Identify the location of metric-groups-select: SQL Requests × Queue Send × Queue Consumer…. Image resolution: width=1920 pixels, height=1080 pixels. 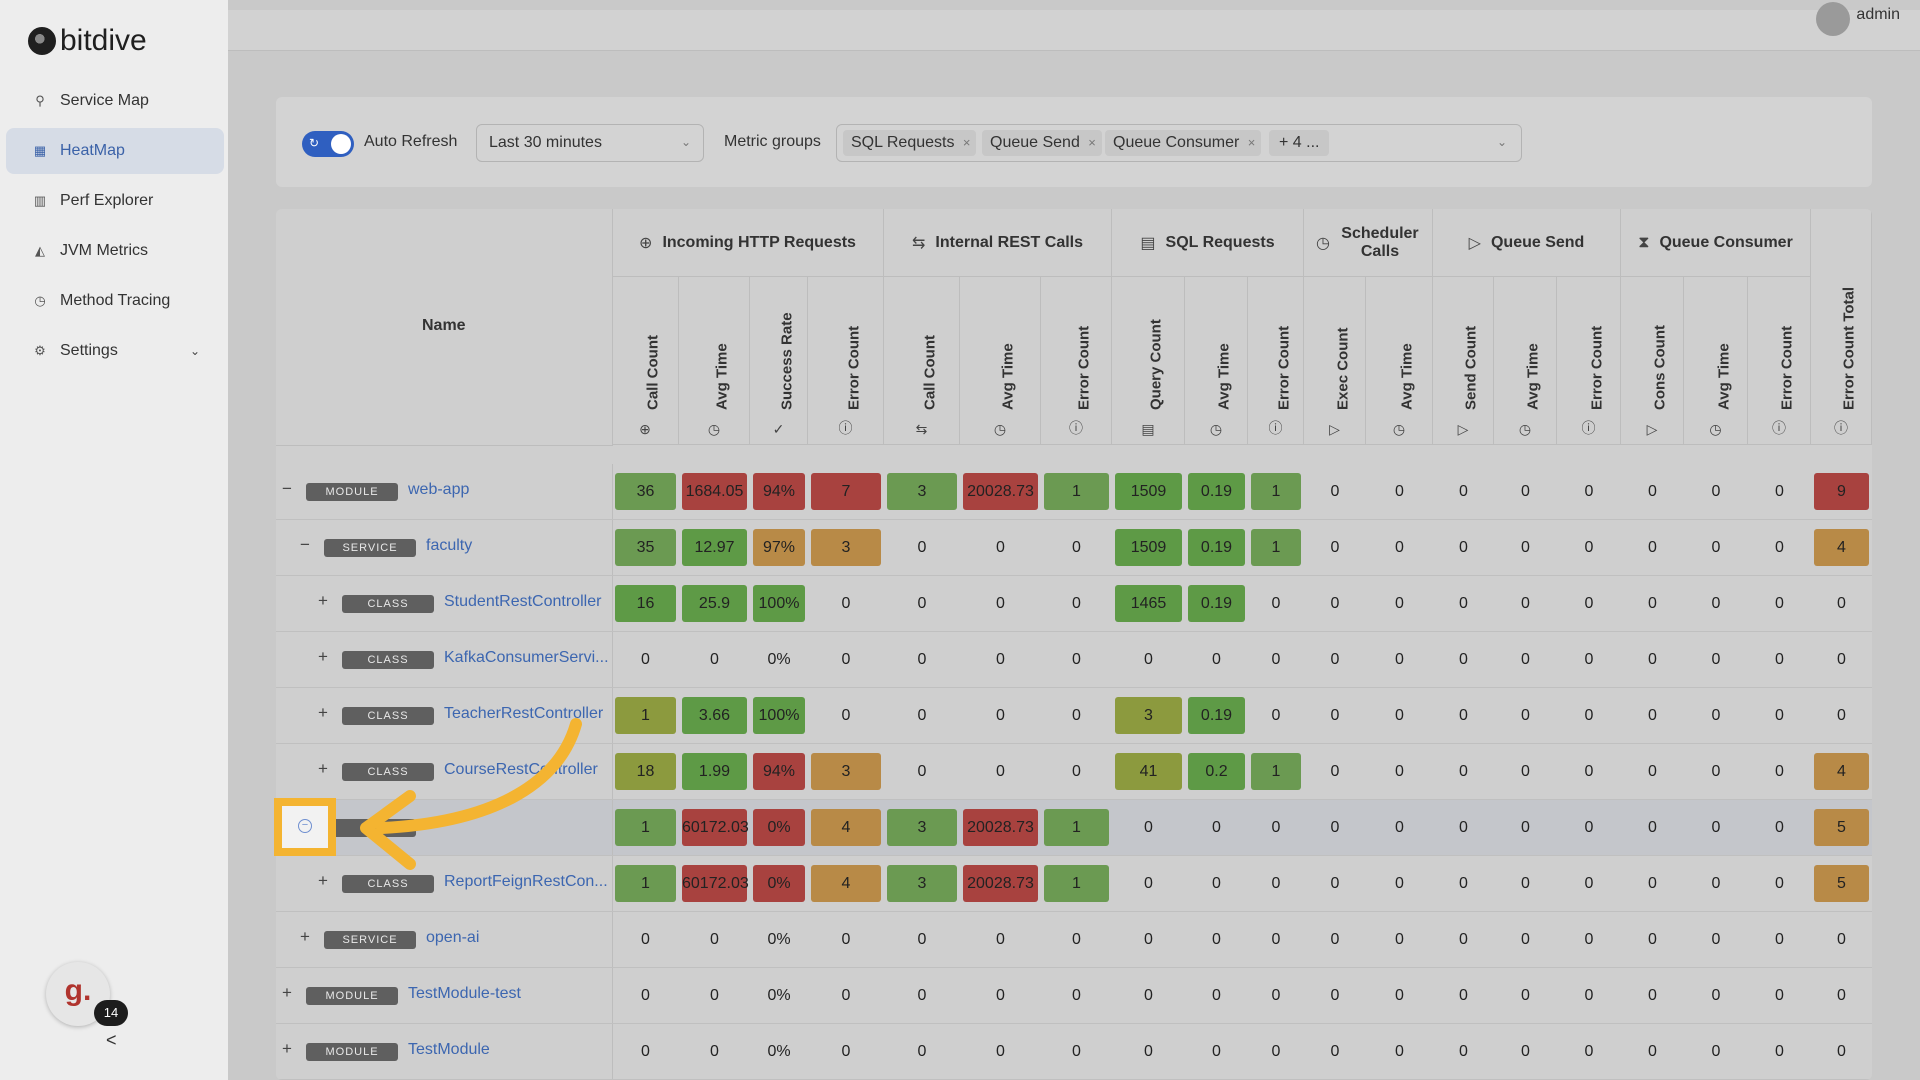
(1179, 143).